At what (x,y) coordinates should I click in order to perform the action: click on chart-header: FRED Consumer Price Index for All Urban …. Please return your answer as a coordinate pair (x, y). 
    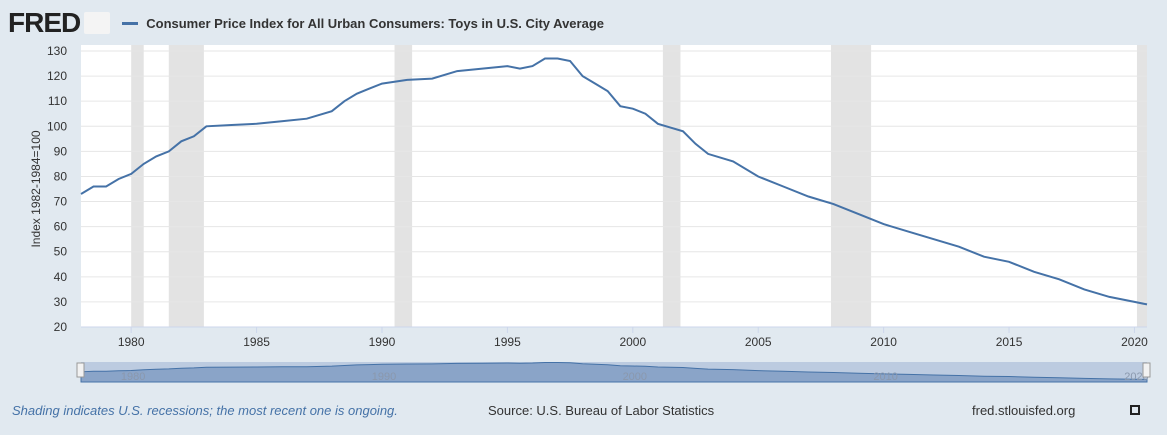
    Looking at the image, I should click on (306, 23).